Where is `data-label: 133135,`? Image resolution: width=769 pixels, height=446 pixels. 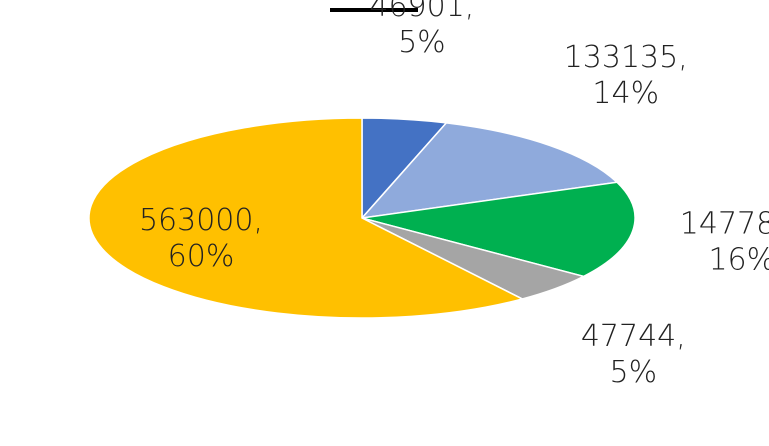 data-label: 133135, is located at coordinates (626, 57).